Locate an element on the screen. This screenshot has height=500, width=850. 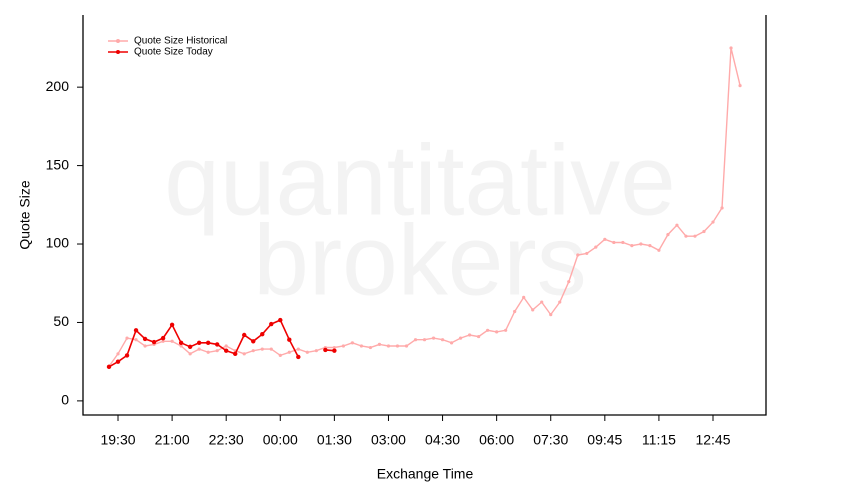
x-tick-label: 09:45 is located at coordinates (604, 440).